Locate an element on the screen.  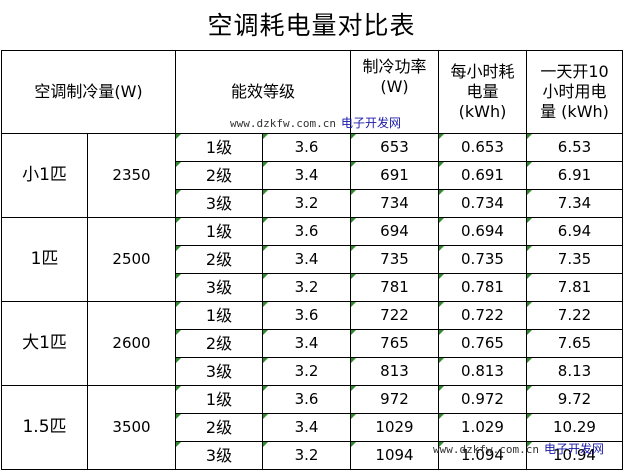
hourly-cell: 0.694 is located at coordinates (482, 231).